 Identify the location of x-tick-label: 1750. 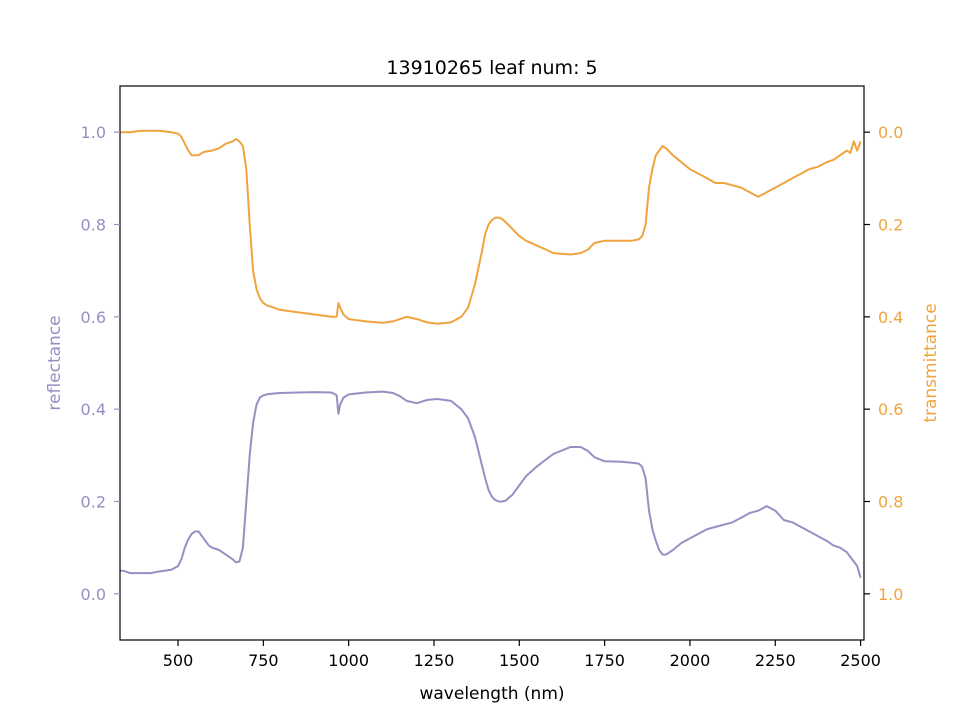
(604, 660).